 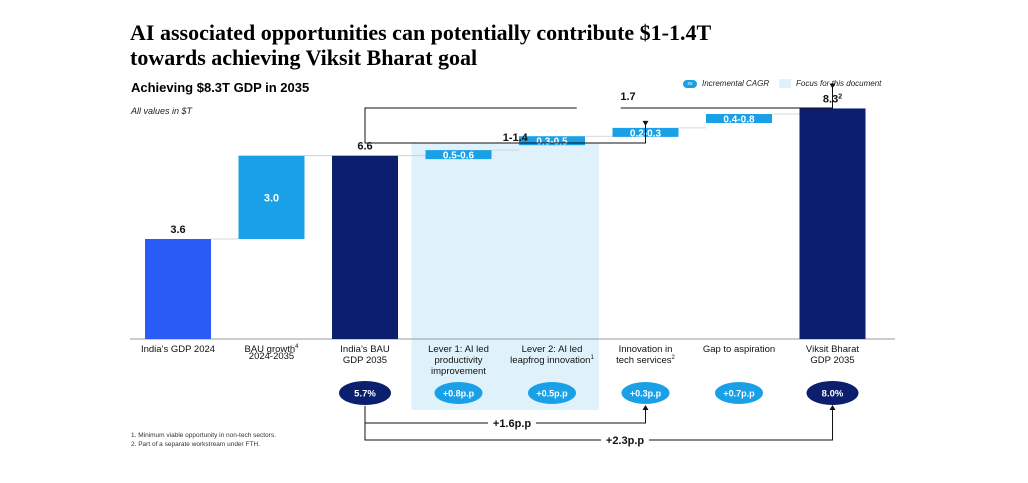 What do you see at coordinates (458, 371) in the screenshot?
I see `category-label-line: improvement` at bounding box center [458, 371].